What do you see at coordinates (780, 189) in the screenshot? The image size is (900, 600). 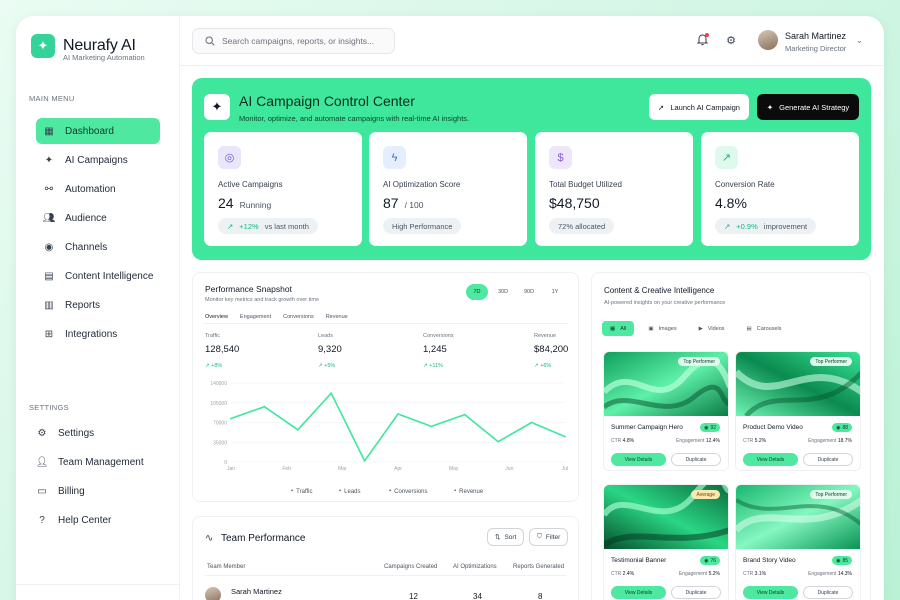 I see `stat-card-conversion-rate: ↗ Conversion Rate 4.8% ↗ +0.9% improvement` at bounding box center [780, 189].